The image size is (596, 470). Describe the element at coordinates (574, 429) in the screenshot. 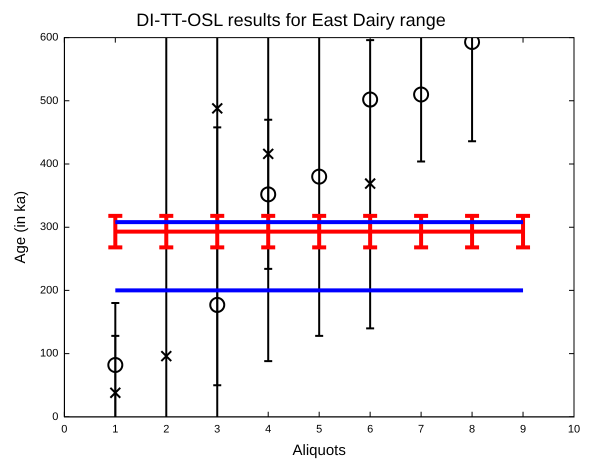

I see `x-tick-label: 10` at that location.